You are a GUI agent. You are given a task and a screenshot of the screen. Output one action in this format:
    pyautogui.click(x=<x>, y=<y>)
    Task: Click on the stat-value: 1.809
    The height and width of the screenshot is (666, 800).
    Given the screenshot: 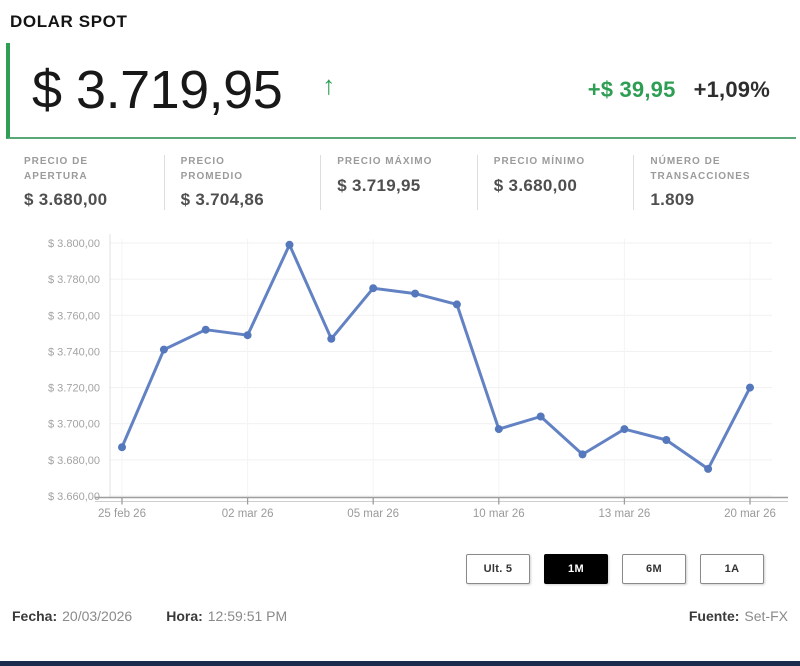 What is the action you would take?
    pyautogui.click(x=672, y=199)
    